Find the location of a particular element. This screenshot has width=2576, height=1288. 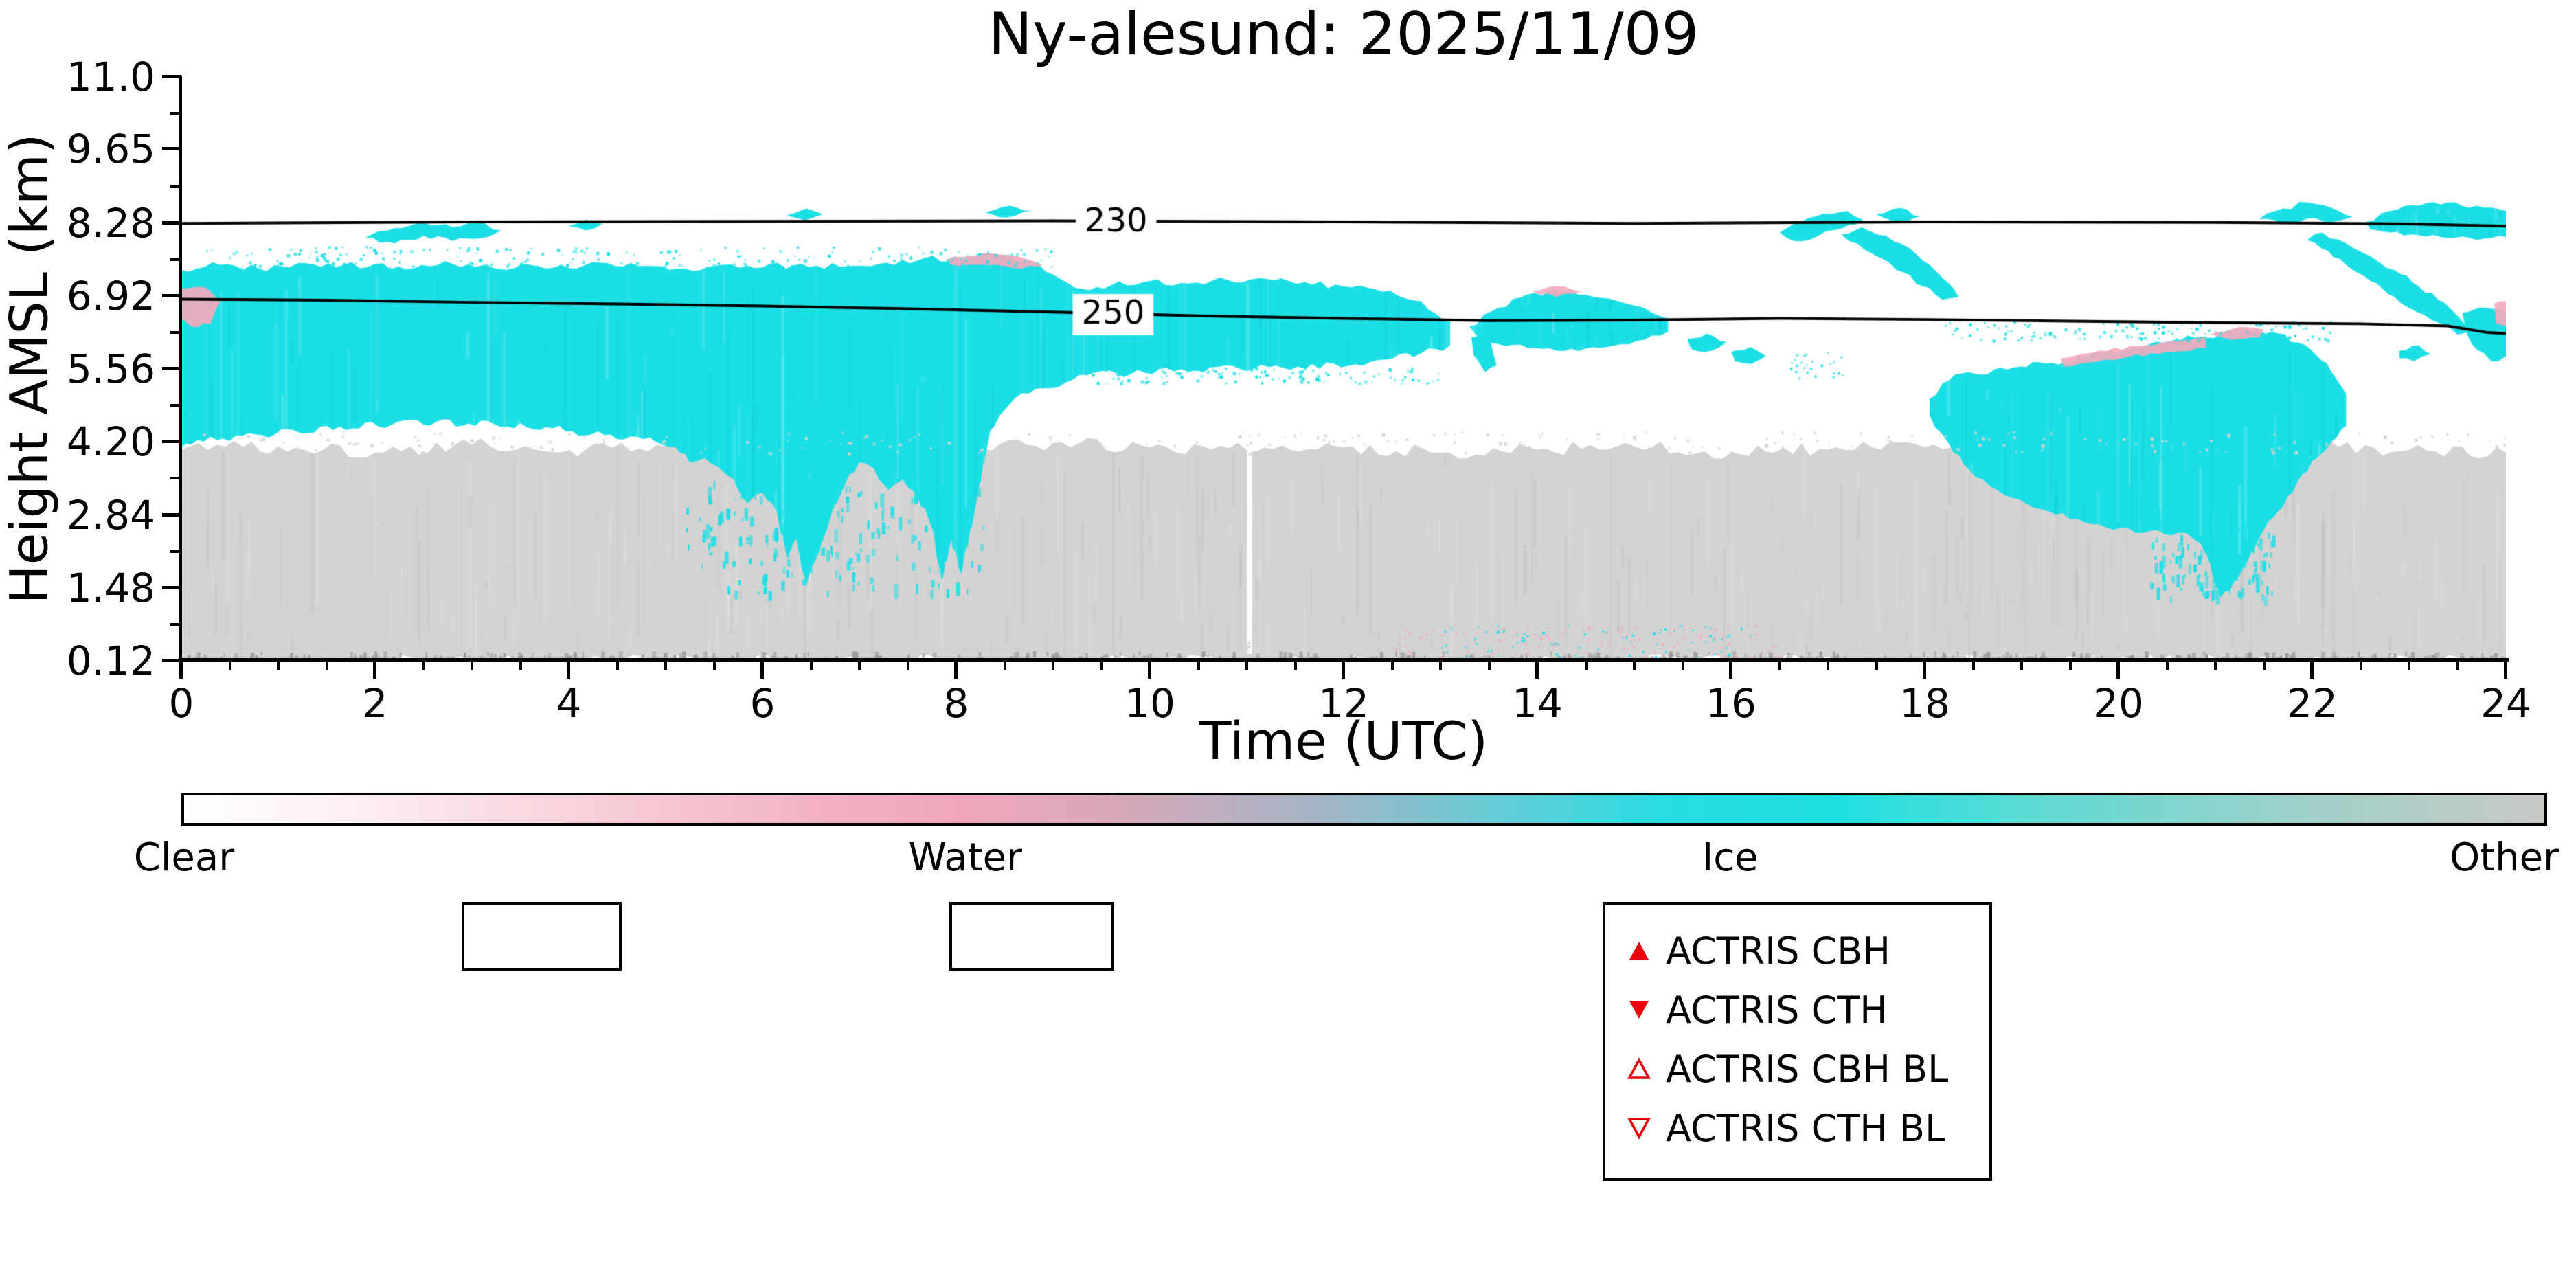

legend-item-actris-cth: ACTRIS CTH is located at coordinates (1807, 1009).